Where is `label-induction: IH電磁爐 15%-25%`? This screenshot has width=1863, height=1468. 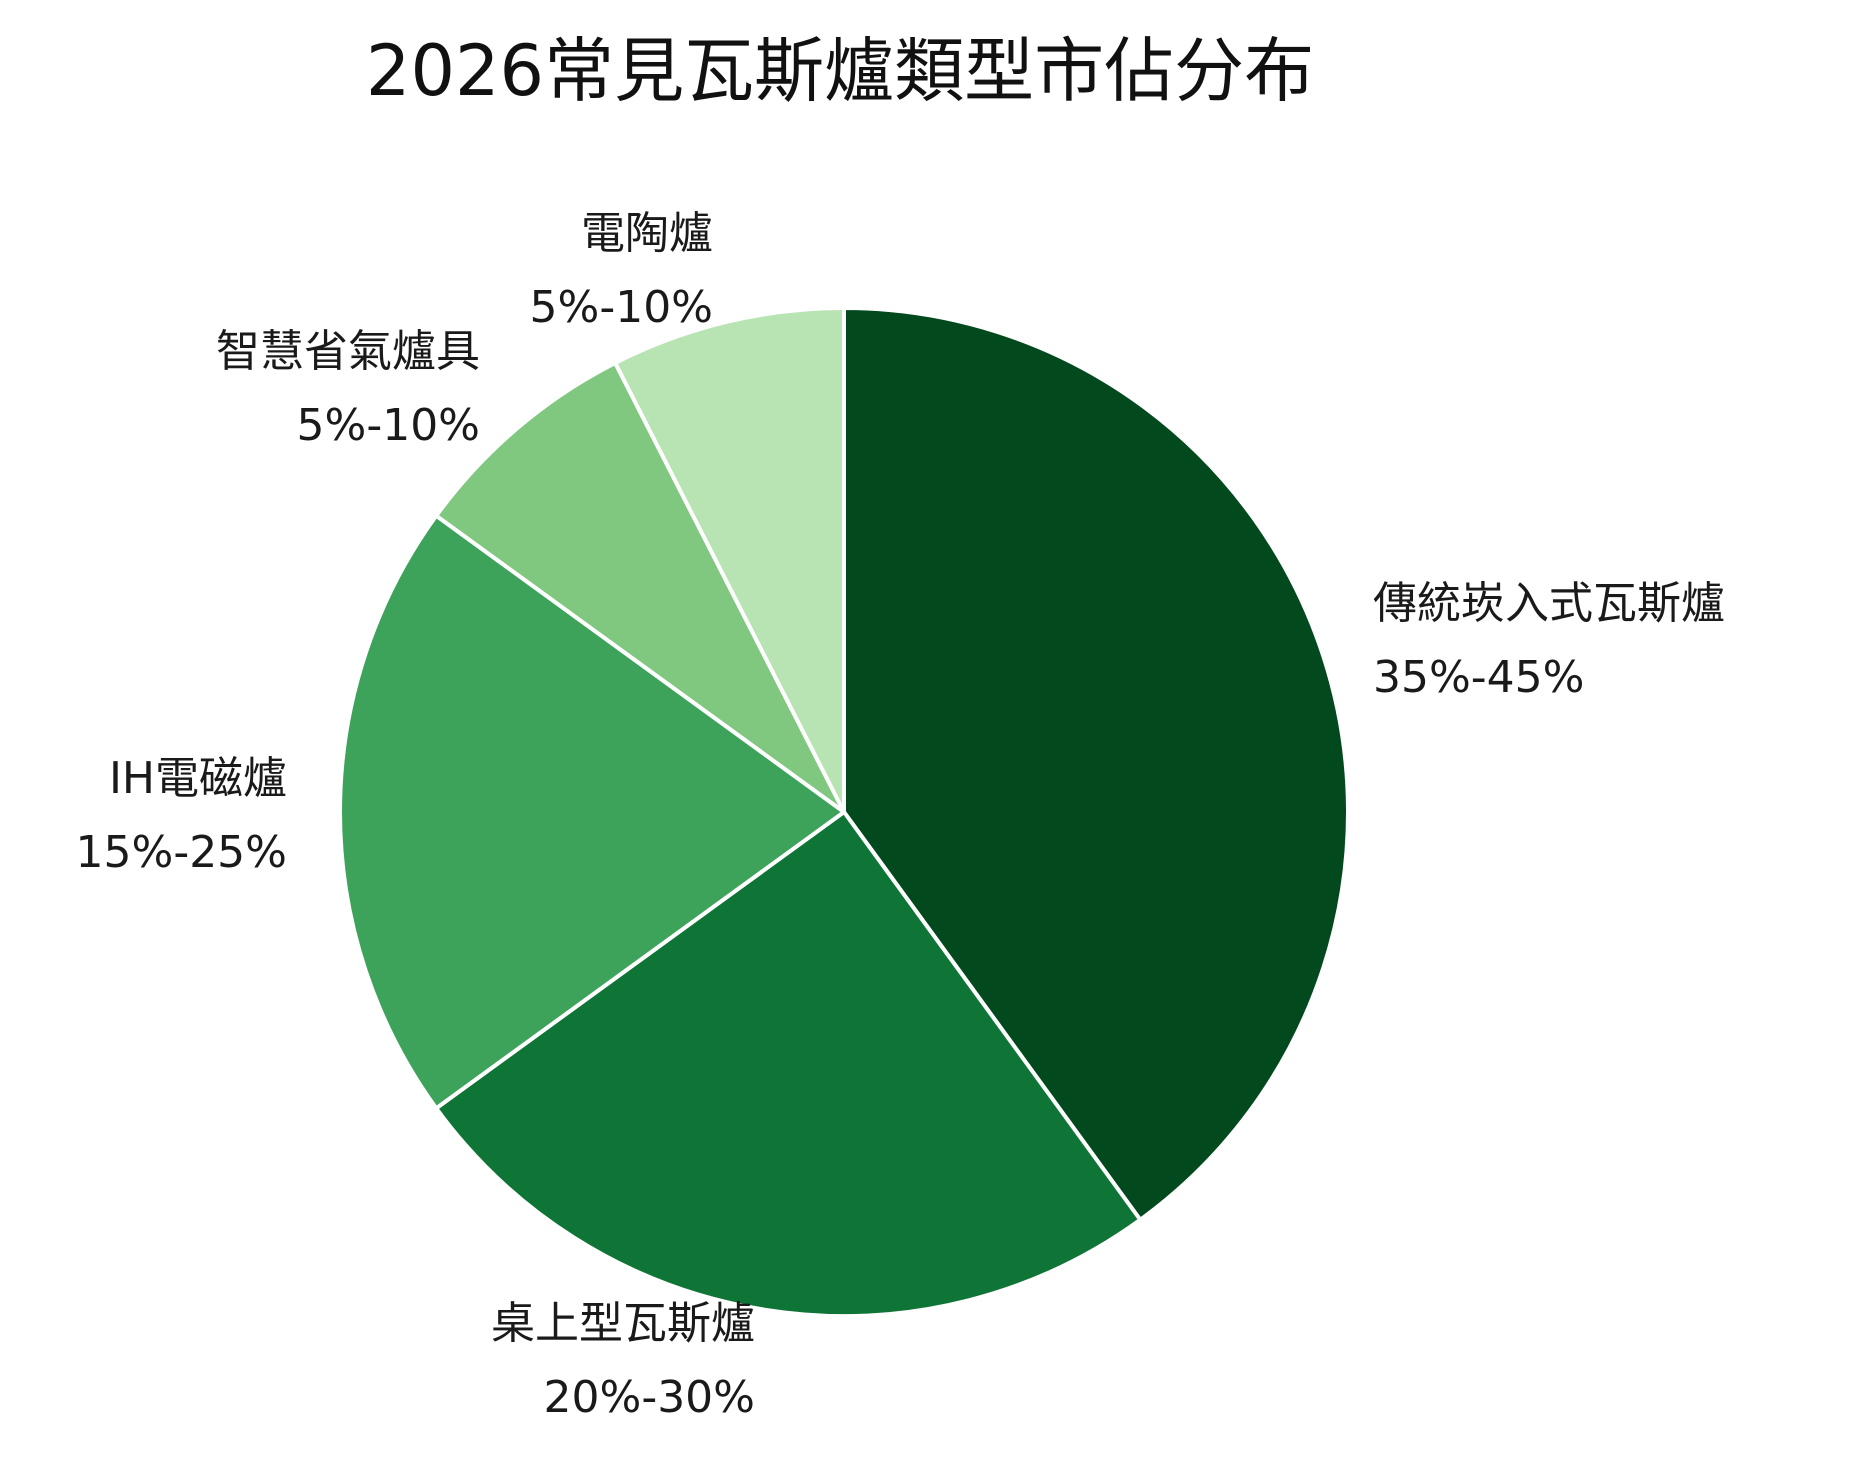 label-induction: IH電磁爐 15%-25% is located at coordinates (181, 815).